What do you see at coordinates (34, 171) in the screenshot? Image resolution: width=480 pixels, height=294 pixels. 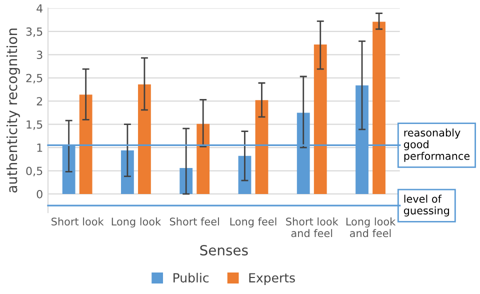 I see `y-tick-label: 0,5` at bounding box center [34, 171].